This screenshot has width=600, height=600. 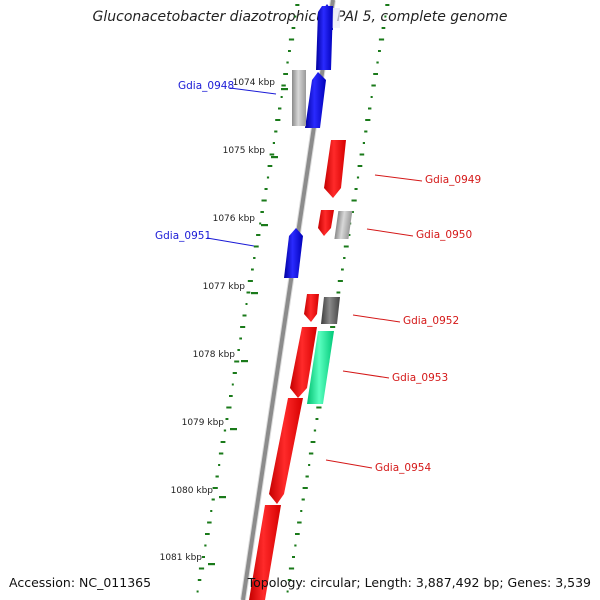 I want to click on gene-label: Gdia_0950, so click(x=444, y=235).